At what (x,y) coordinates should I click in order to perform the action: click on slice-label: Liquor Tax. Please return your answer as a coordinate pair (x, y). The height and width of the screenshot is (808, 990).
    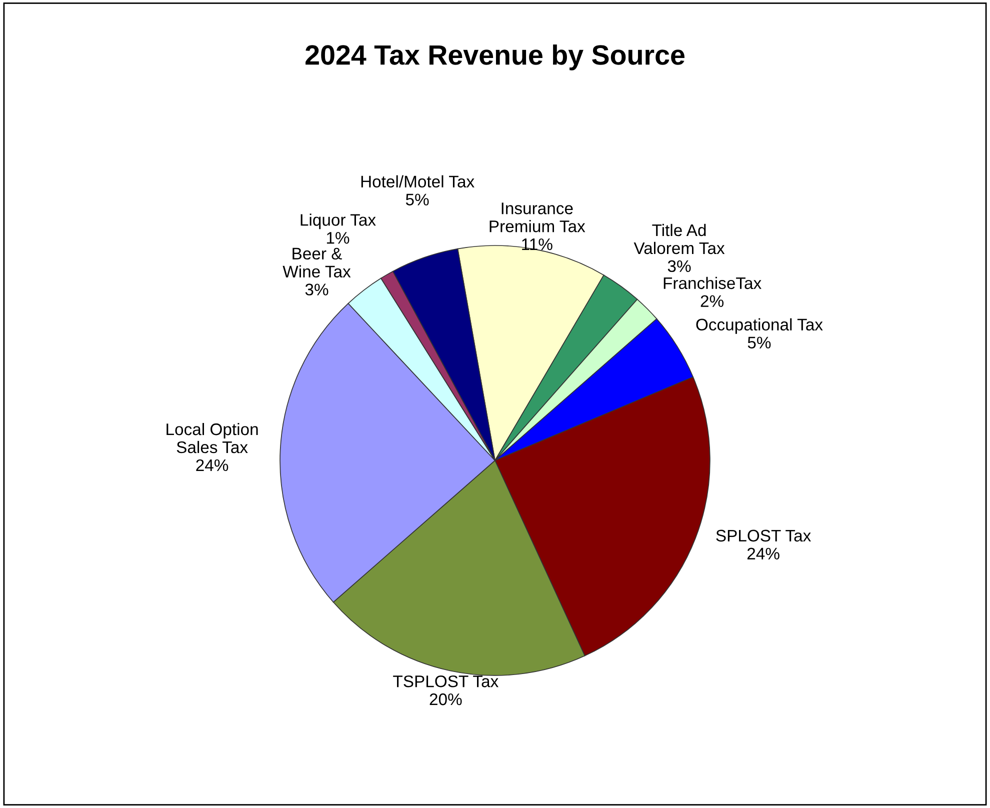
    Looking at the image, I should click on (338, 222).